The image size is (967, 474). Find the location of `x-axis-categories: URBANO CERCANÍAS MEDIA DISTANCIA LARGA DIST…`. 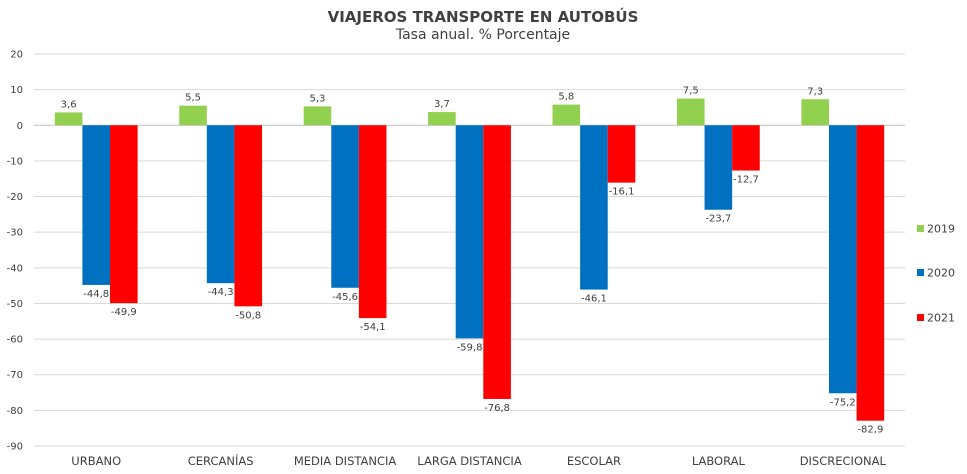

x-axis-categories: URBANO CERCANÍAS MEDIA DISTANCIA LARGA DIST… is located at coordinates (478, 460).